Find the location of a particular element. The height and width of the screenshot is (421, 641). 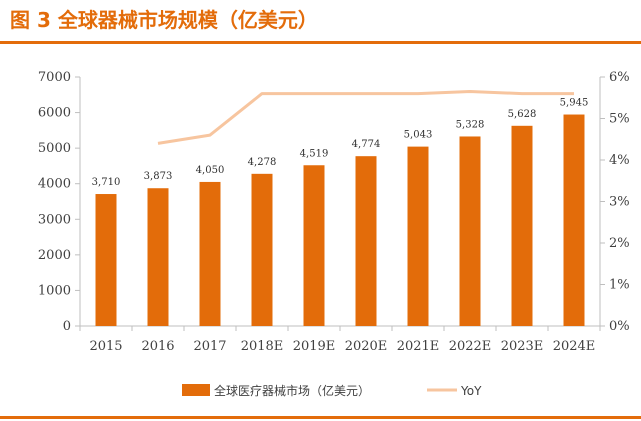

y-right-tick-label: 2% is located at coordinates (619, 243).